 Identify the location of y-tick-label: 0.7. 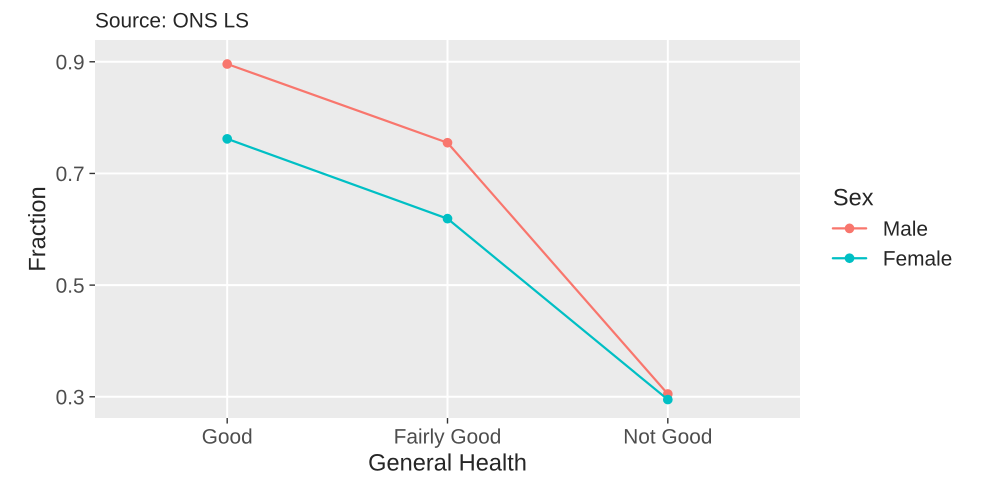
(70, 174).